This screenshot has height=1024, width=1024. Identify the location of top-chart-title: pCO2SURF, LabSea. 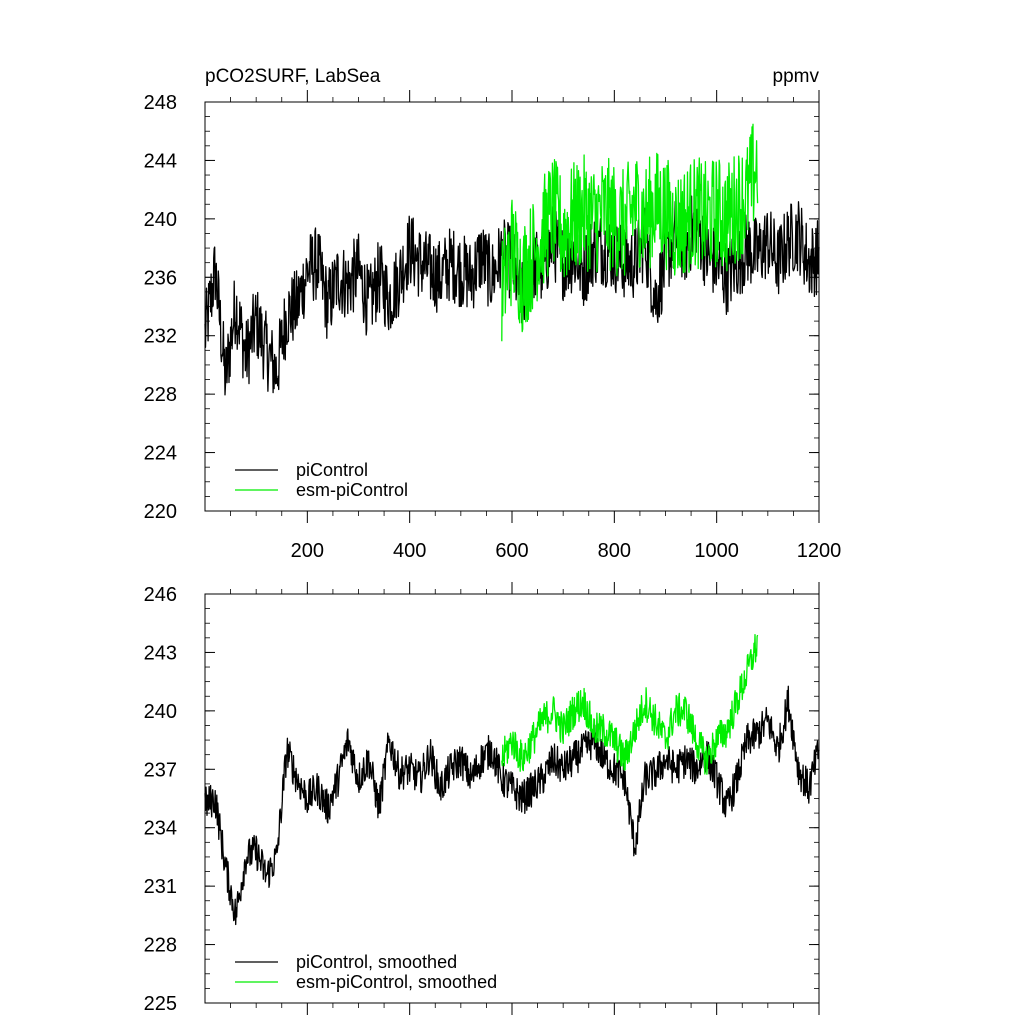
(293, 76).